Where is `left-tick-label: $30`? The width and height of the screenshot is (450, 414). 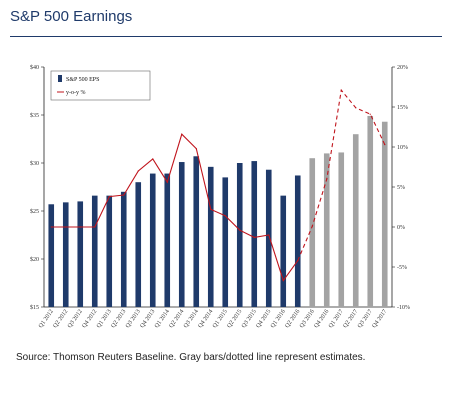 left-tick-label: $30 is located at coordinates (34, 163).